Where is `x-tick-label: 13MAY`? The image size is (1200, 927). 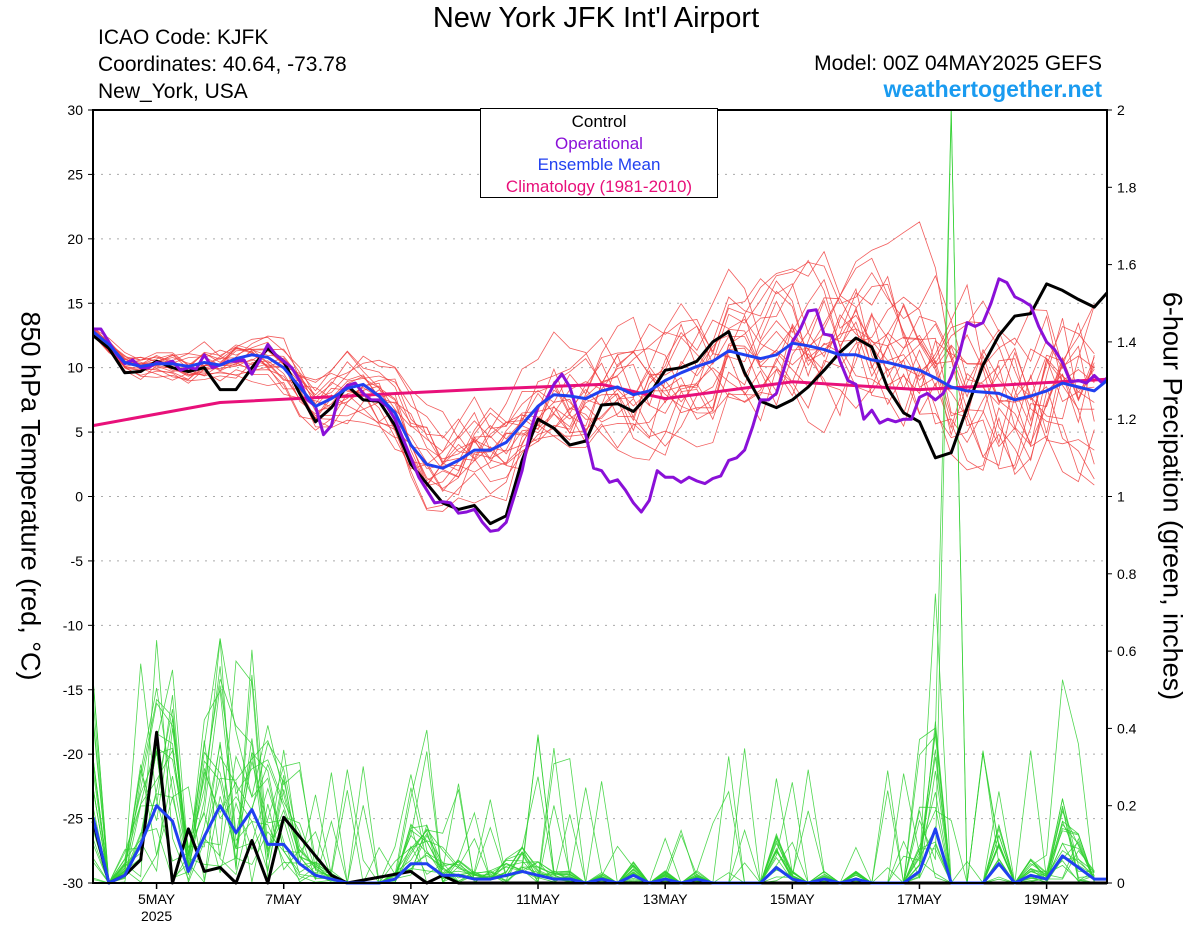
x-tick-label: 13MAY is located at coordinates (666, 899).